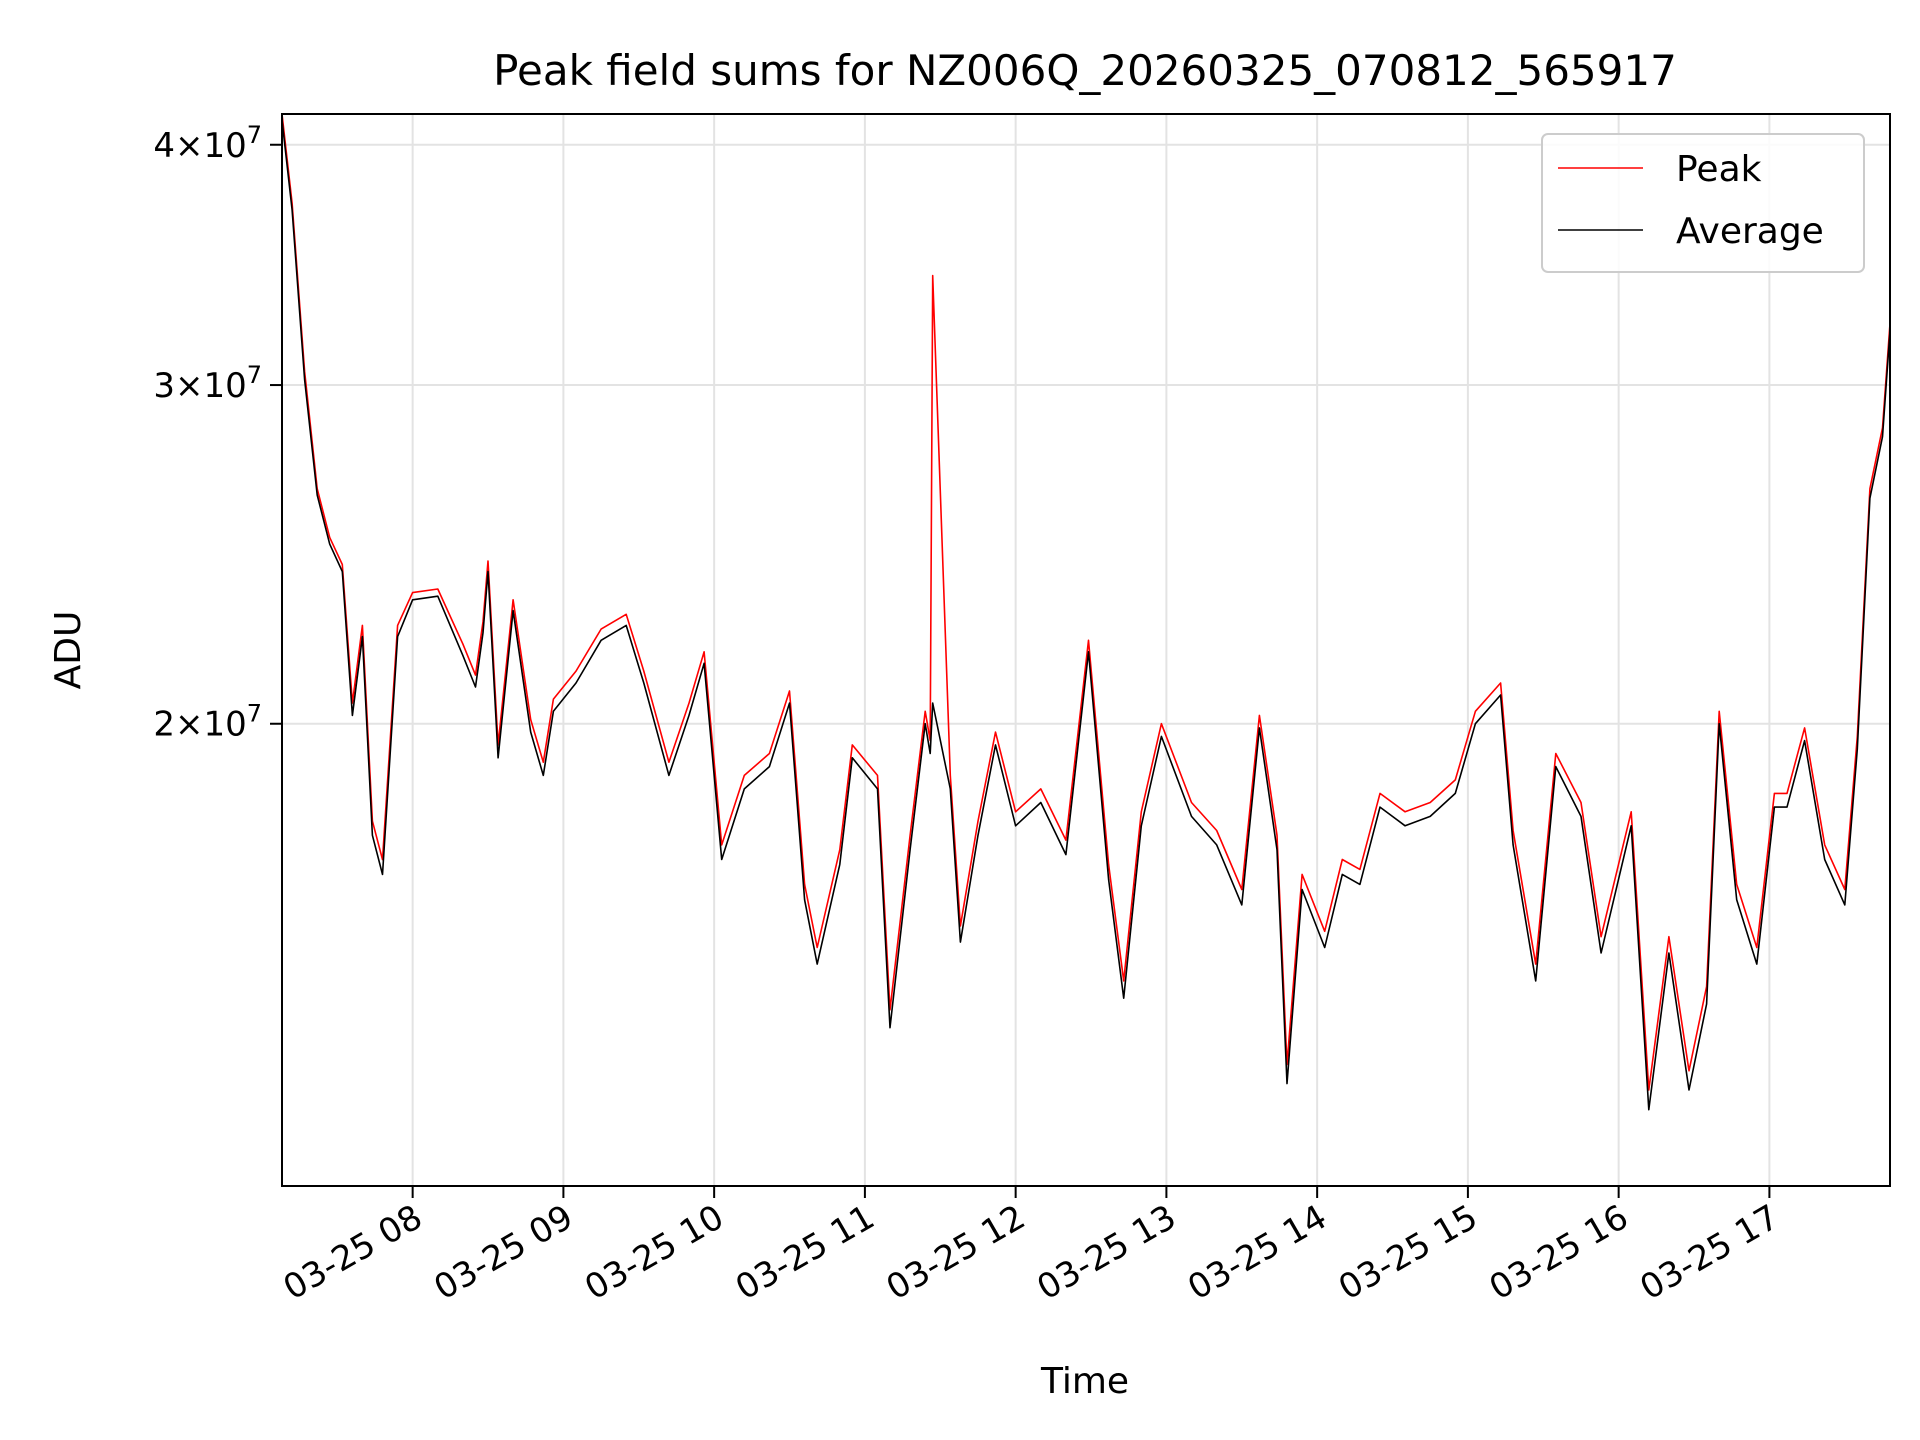 This screenshot has height=1440, width=1920. Describe the element at coordinates (207, 722) in the screenshot. I see `y-tick-label: 2×107` at that location.